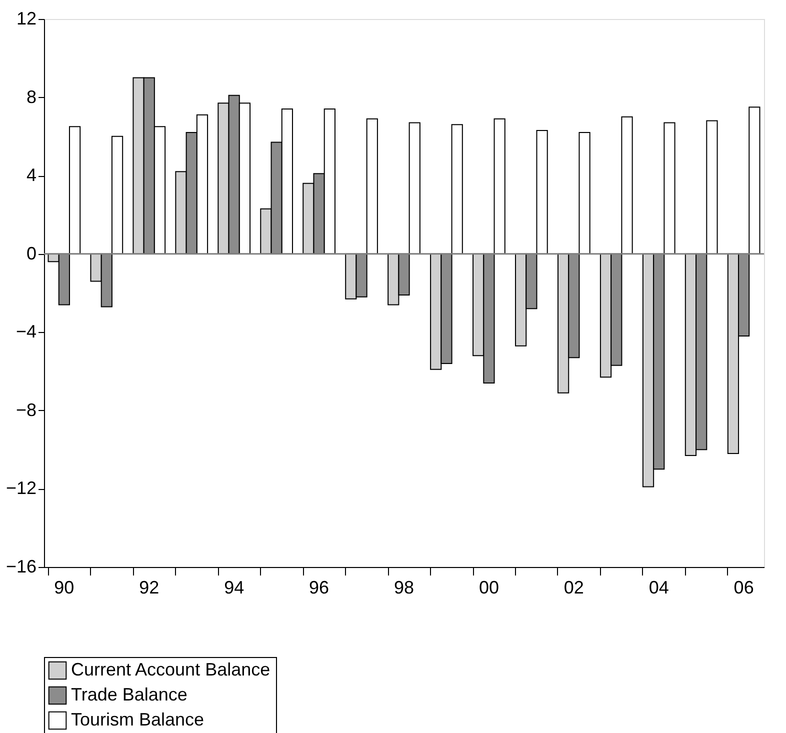 This screenshot has height=733, width=786. Describe the element at coordinates (129, 694) in the screenshot. I see `legend-label: Trade Balance` at that location.